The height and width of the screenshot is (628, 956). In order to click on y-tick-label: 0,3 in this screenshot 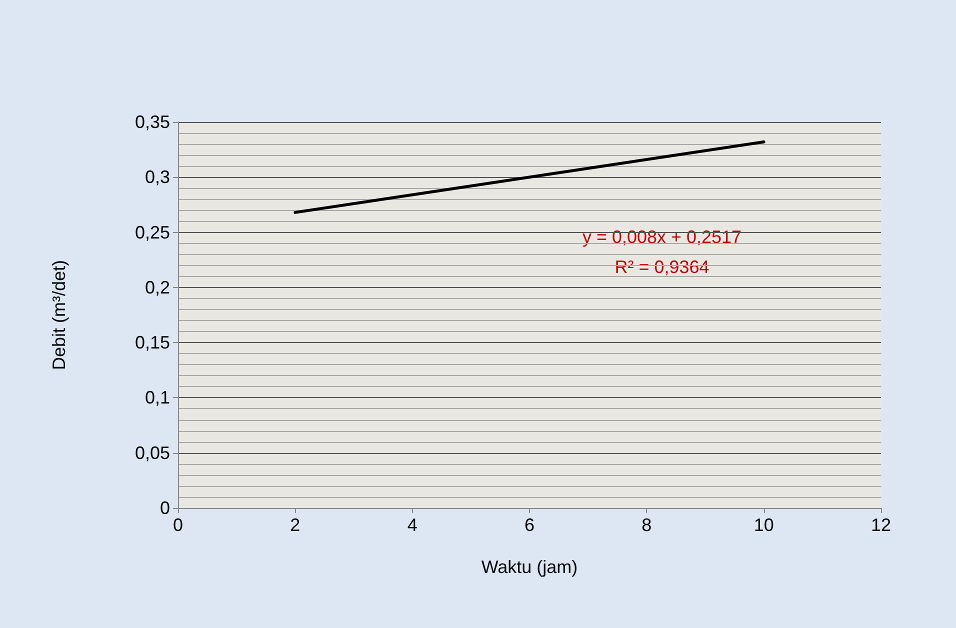, I will do `click(157, 177)`.